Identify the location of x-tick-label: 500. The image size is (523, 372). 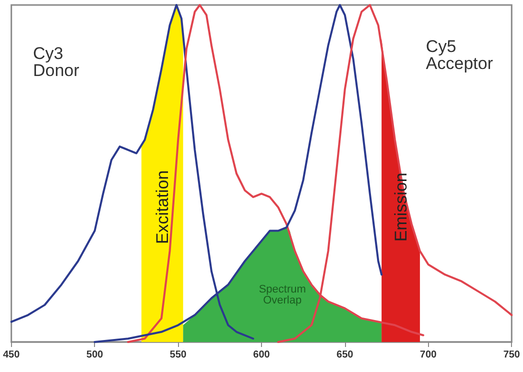
(95, 355).